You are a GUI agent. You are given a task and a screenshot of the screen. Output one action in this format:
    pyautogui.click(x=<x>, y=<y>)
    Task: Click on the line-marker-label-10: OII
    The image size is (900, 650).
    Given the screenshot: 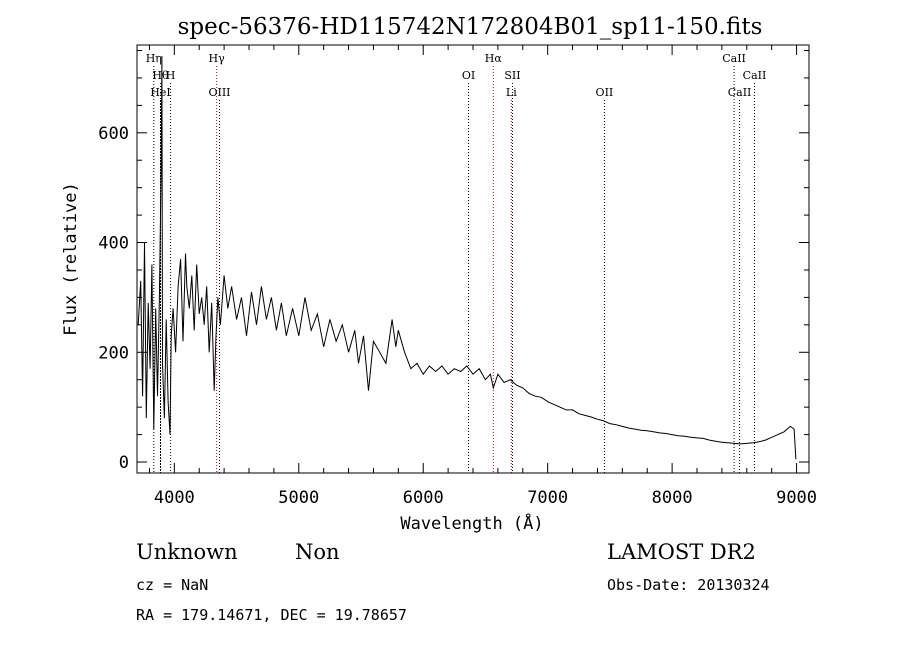 What is the action you would take?
    pyautogui.click(x=605, y=92)
    